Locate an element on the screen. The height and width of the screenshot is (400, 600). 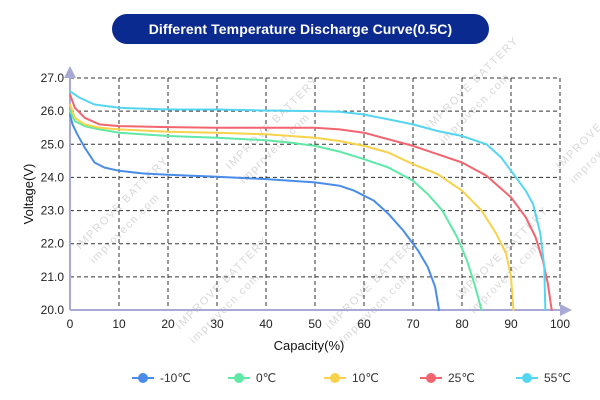
x-tick-label: 0 is located at coordinates (70, 324).